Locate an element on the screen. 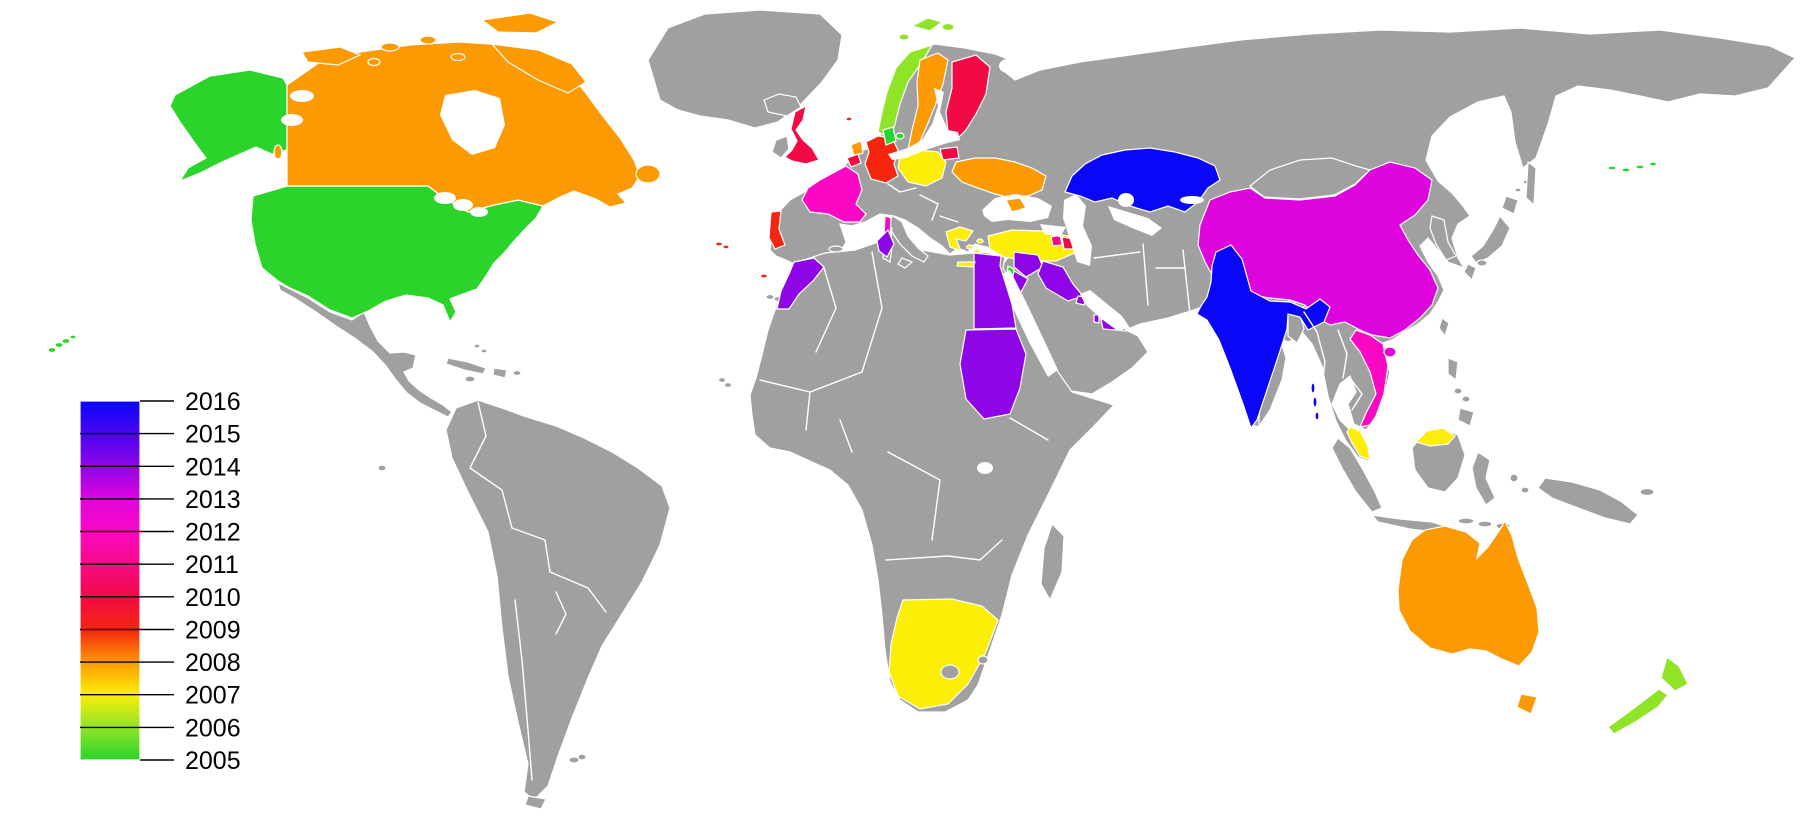 The image size is (1800, 820). white-countries is located at coordinates (1101, 221).